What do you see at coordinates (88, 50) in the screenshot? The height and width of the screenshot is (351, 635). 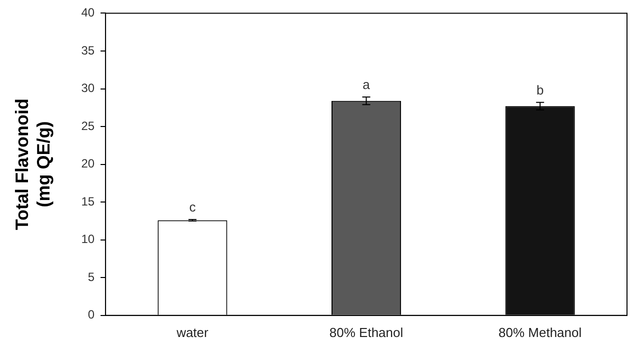 I see `y-tick-label: 35` at bounding box center [88, 50].